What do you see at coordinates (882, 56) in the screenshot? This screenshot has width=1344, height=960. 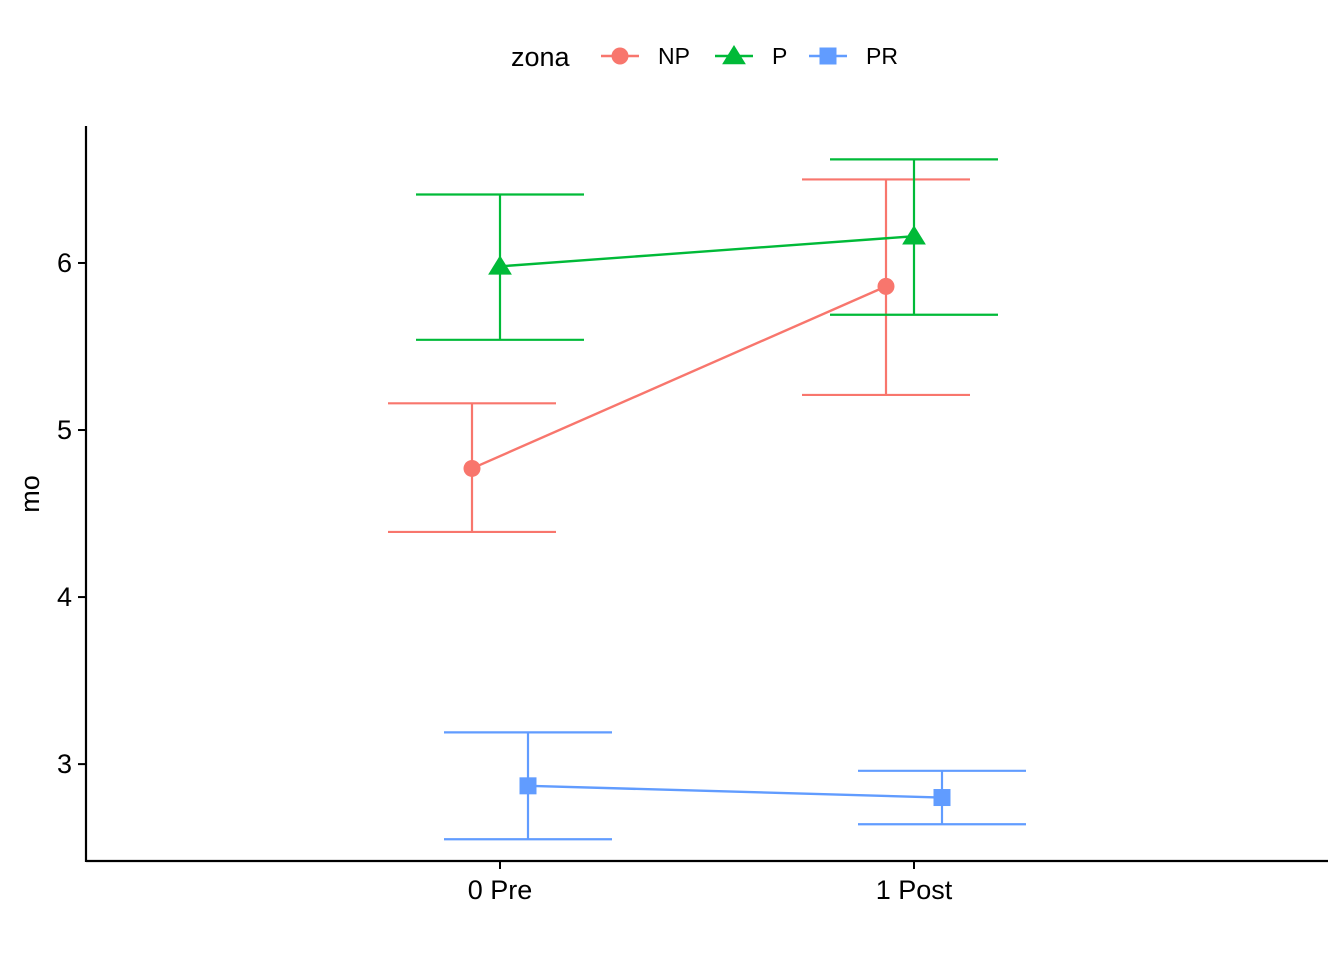 I see `legend-label: PR` at bounding box center [882, 56].